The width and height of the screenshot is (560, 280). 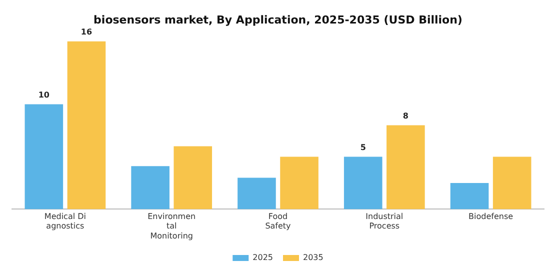 What do you see at coordinates (385, 221) in the screenshot?
I see `x-tick-label: Industrial Process` at bounding box center [385, 221].